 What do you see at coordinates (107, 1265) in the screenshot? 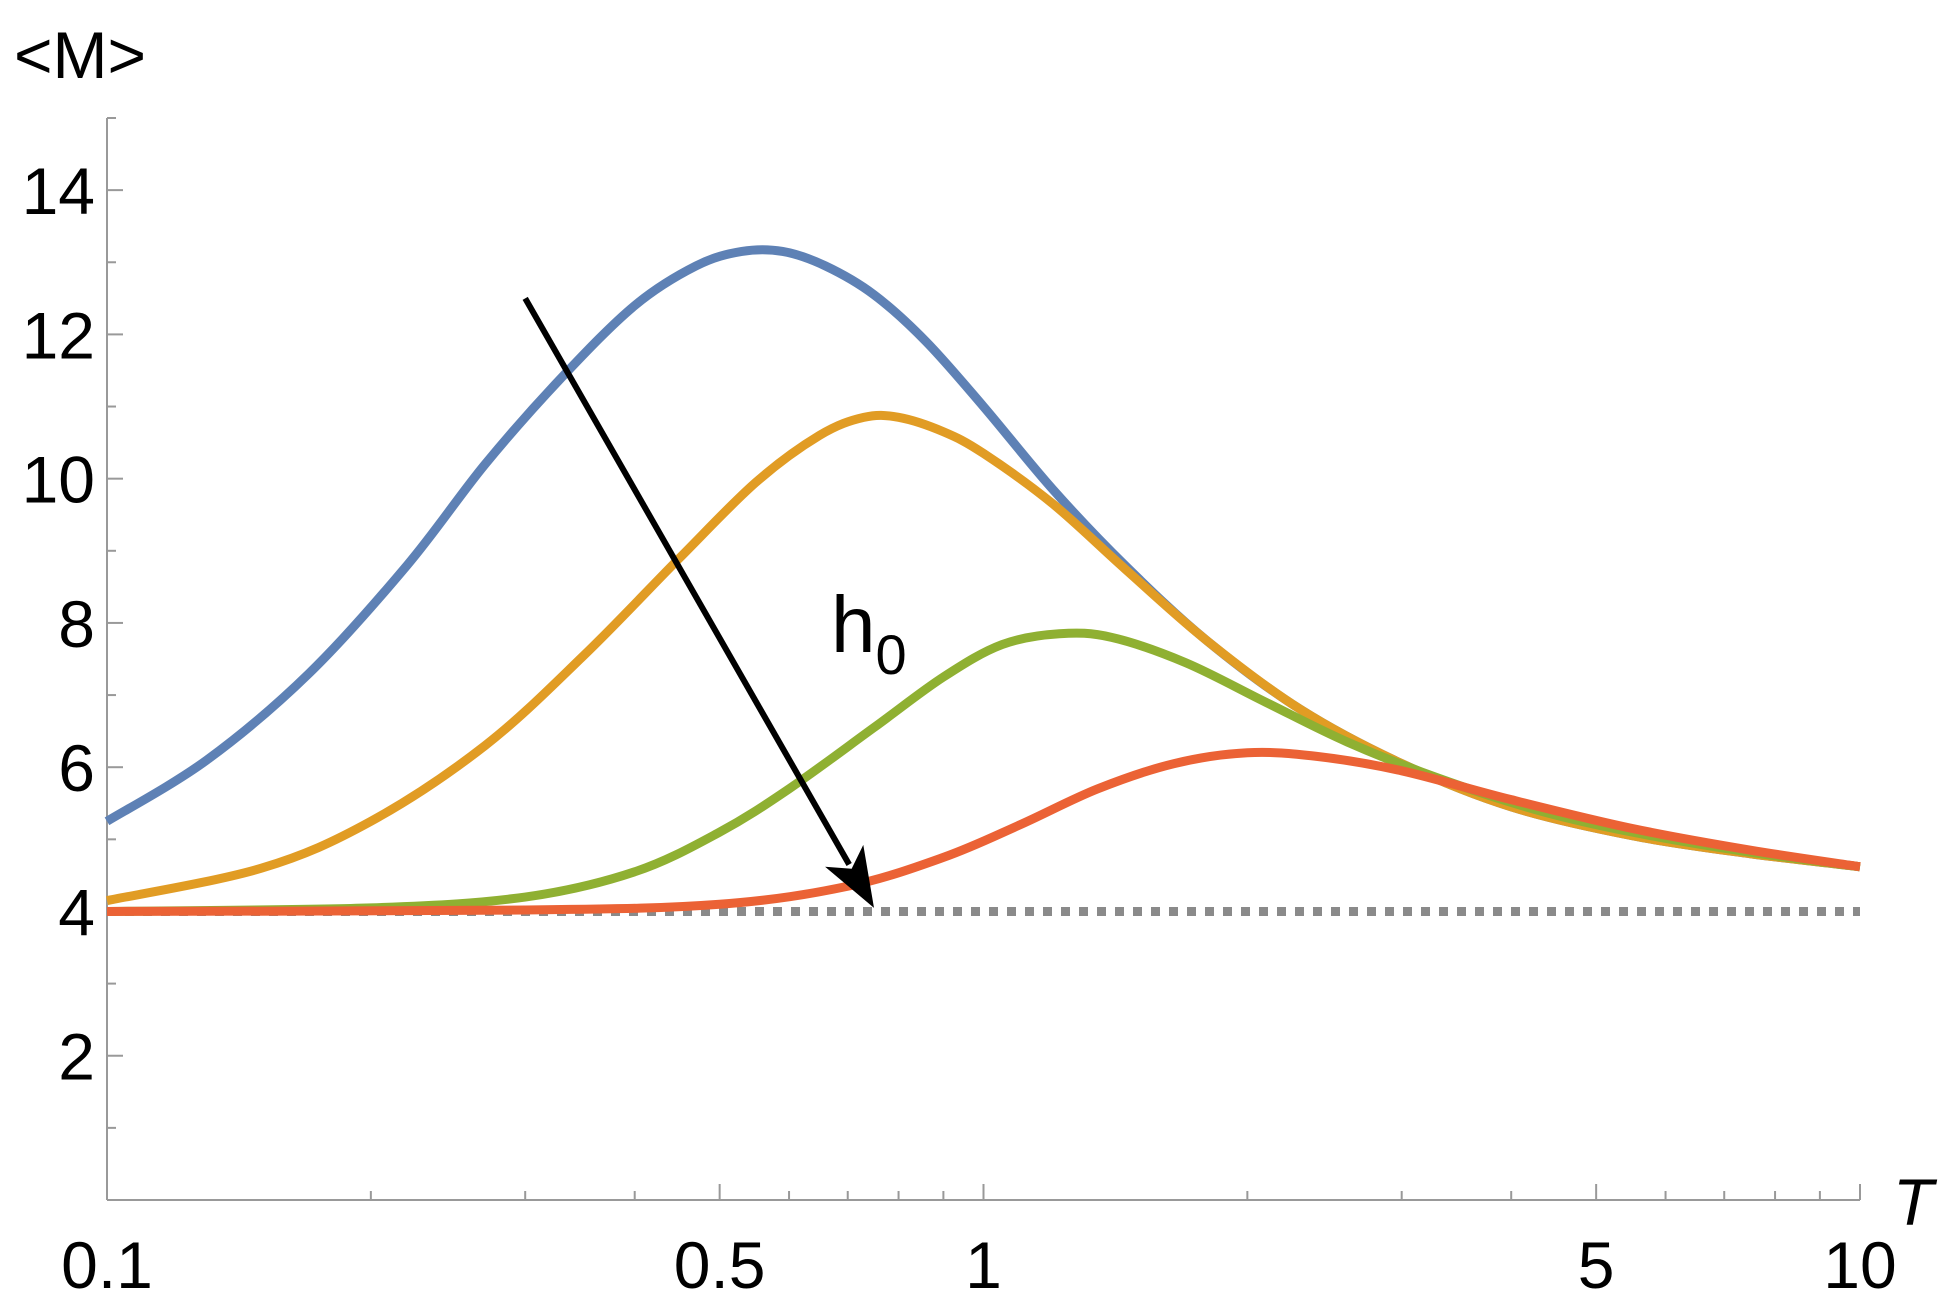
I see `x-tick-label: 0.1` at bounding box center [107, 1265].